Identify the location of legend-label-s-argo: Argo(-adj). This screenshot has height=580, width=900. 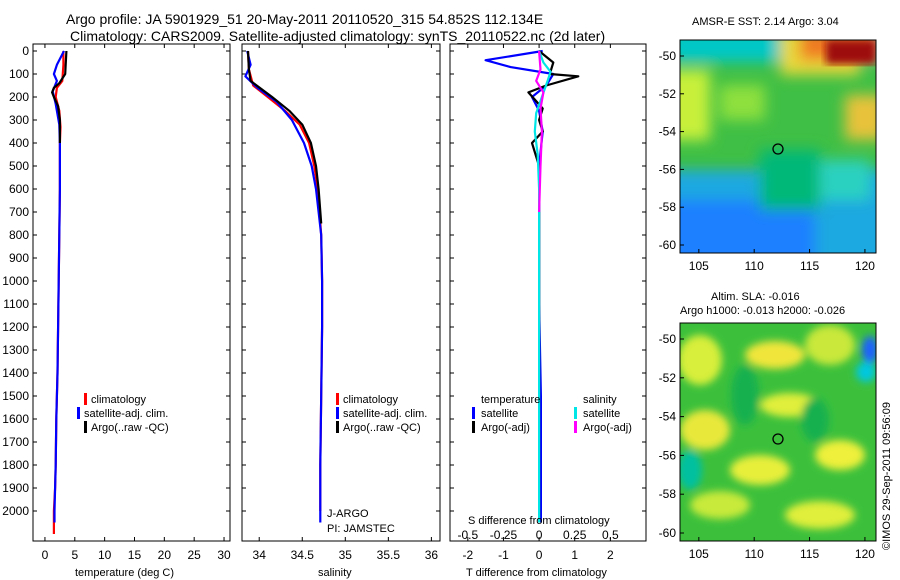
(607, 428).